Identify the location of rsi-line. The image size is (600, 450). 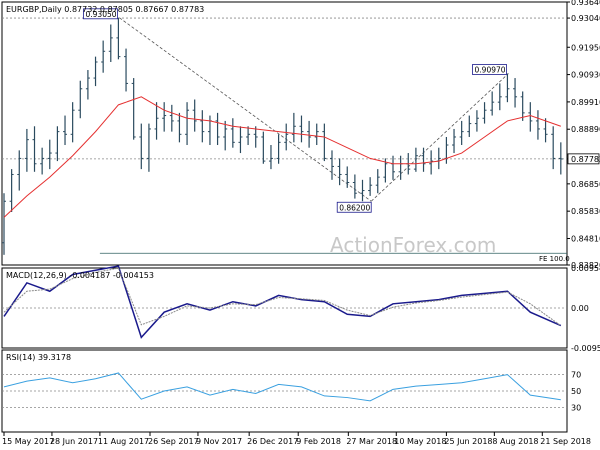
(282, 387).